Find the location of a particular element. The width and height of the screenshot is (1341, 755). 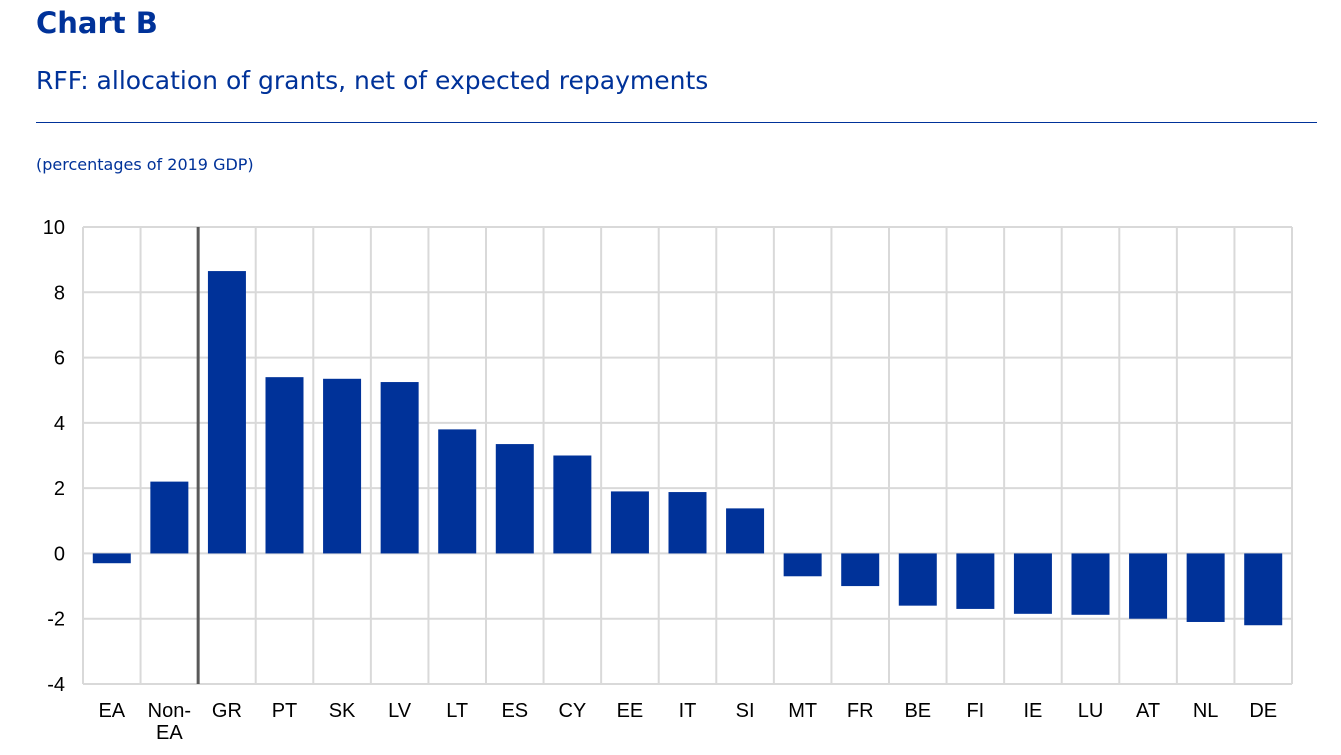

x-tick-label: EE is located at coordinates (630, 711).